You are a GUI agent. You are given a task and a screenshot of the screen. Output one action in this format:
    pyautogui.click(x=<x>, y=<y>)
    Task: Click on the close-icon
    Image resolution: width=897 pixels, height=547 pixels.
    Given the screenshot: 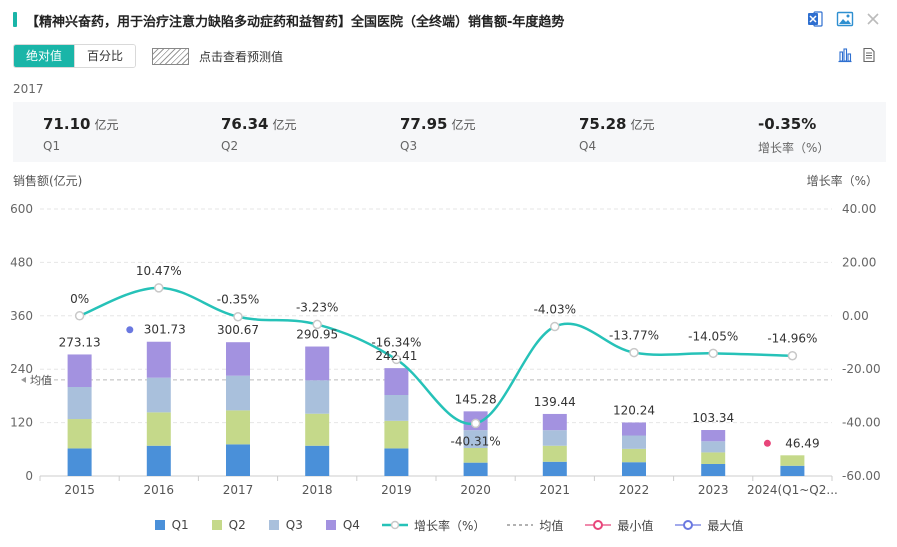 What is the action you would take?
    pyautogui.click(x=873, y=19)
    